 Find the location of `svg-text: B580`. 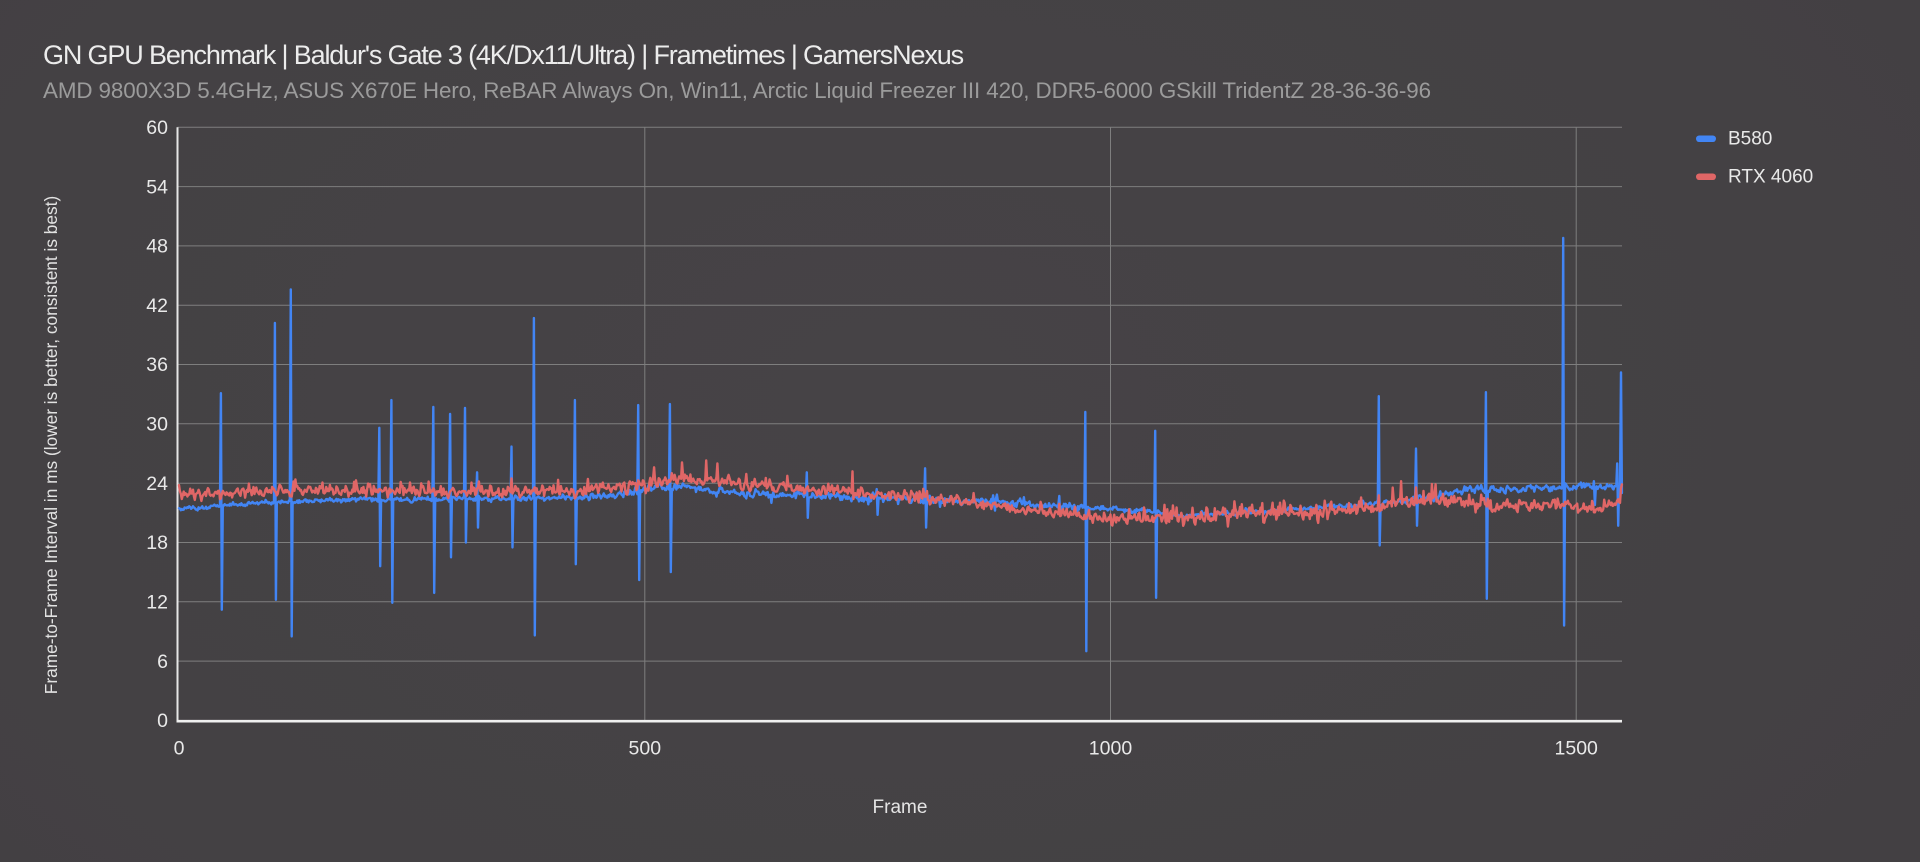

svg-text: B580 is located at coordinates (1750, 138).